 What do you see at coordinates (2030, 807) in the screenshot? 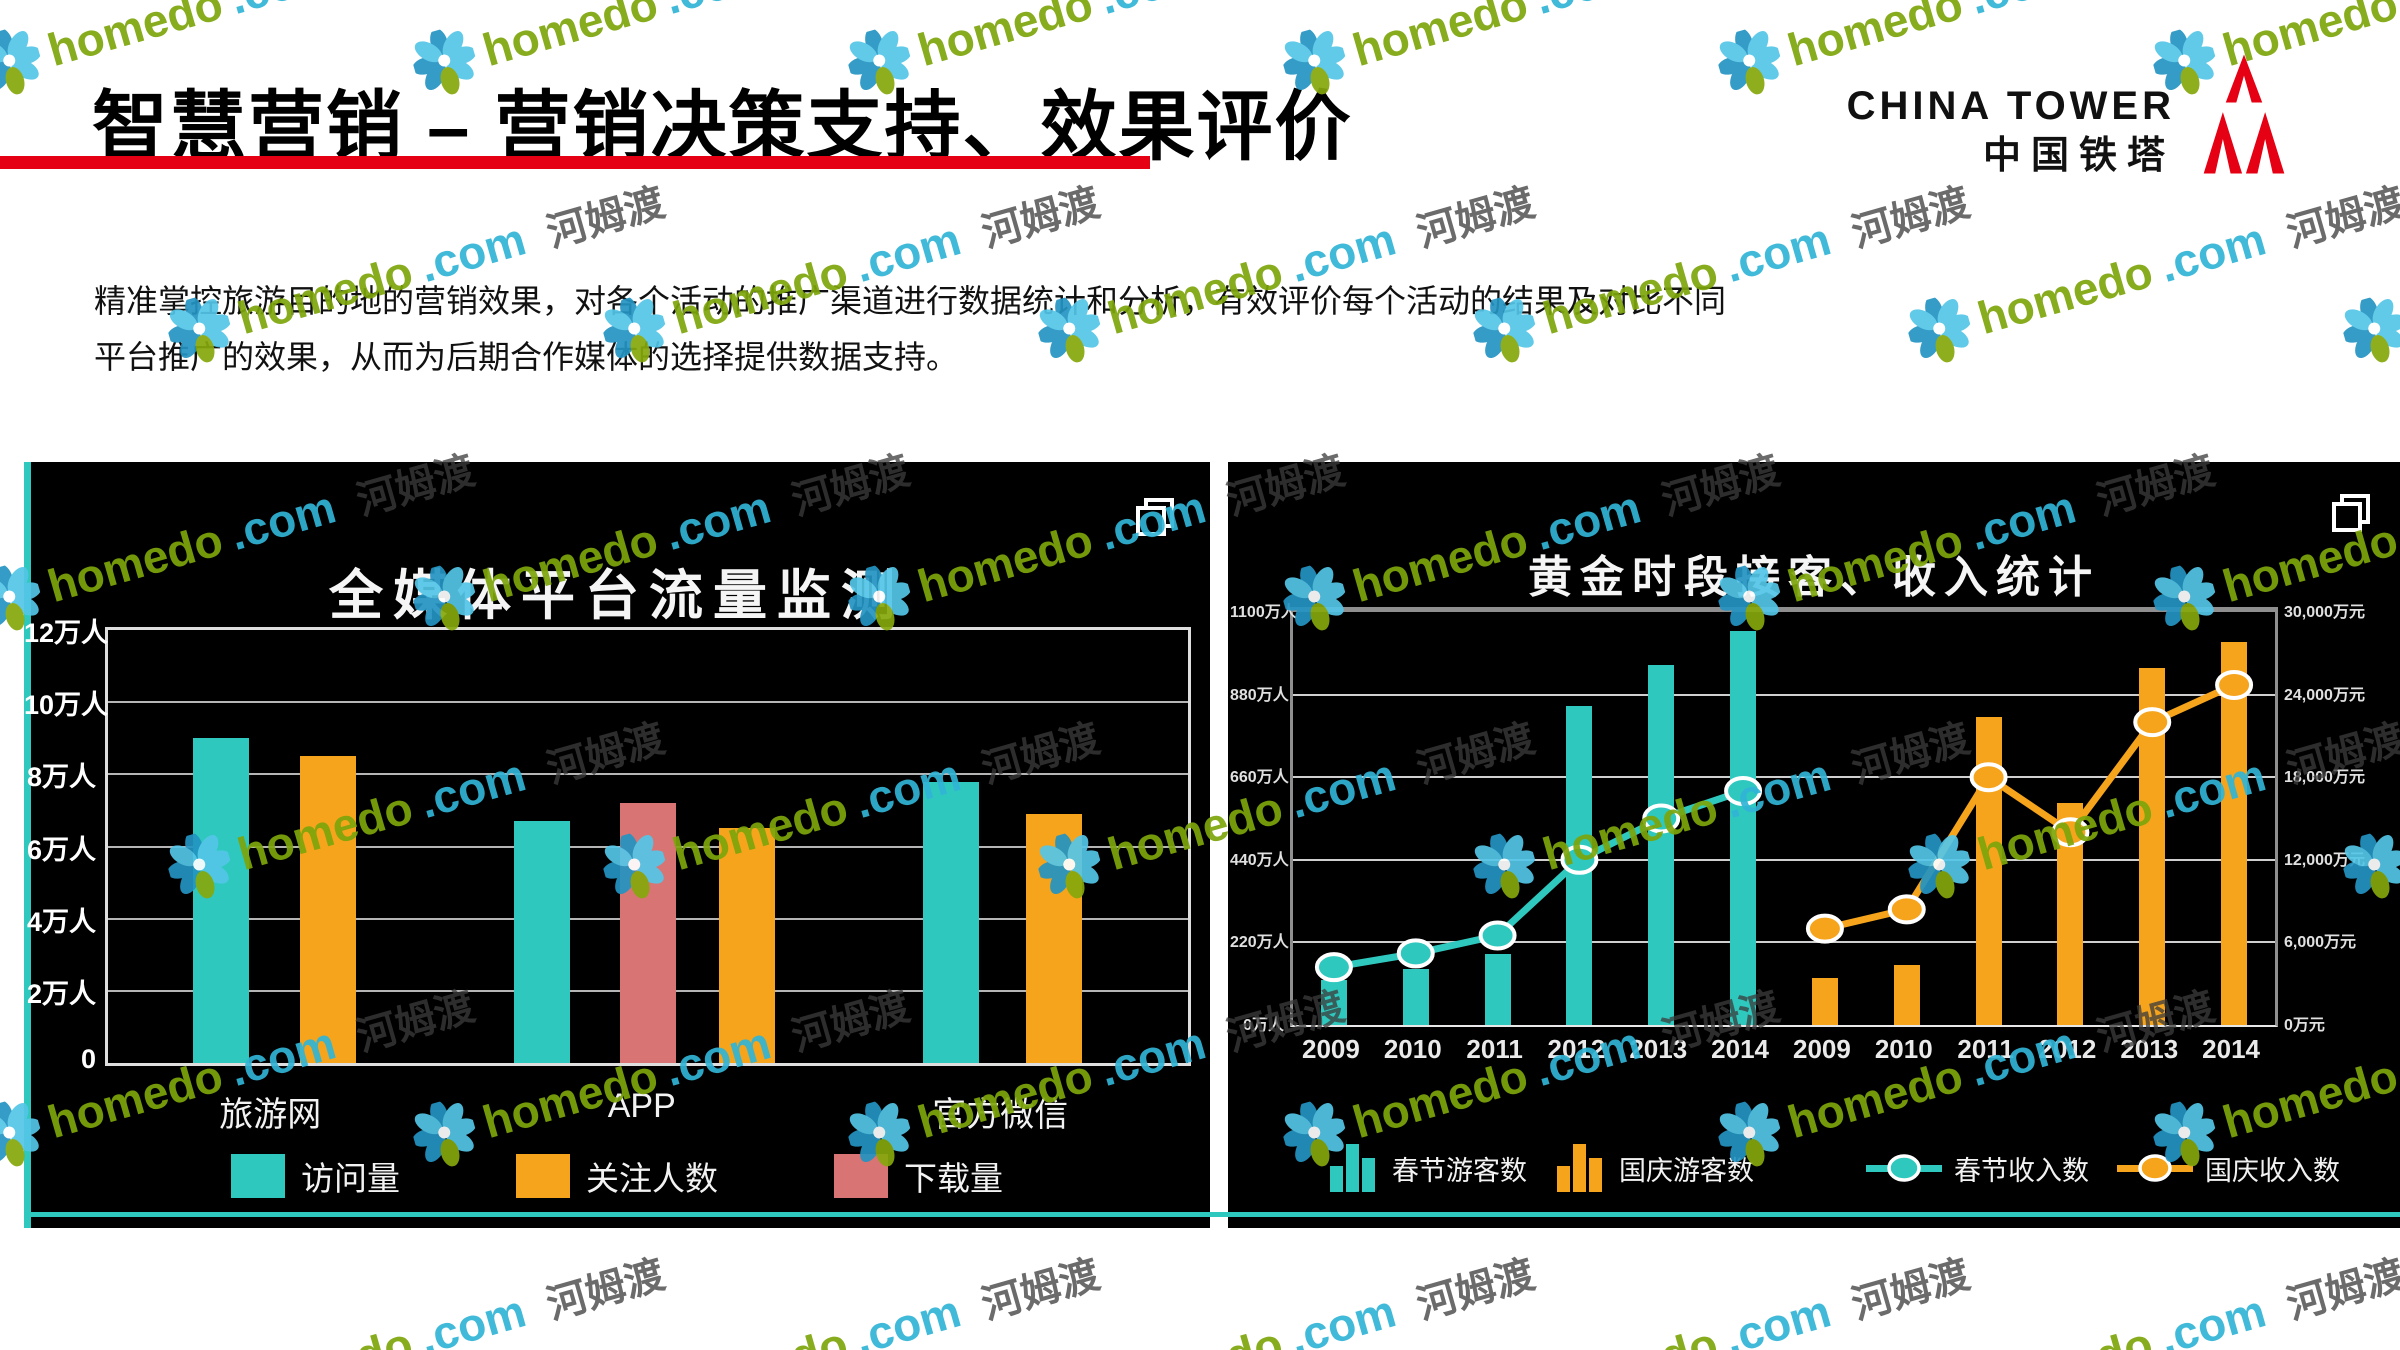
I see `line-国庆收入数` at bounding box center [2030, 807].